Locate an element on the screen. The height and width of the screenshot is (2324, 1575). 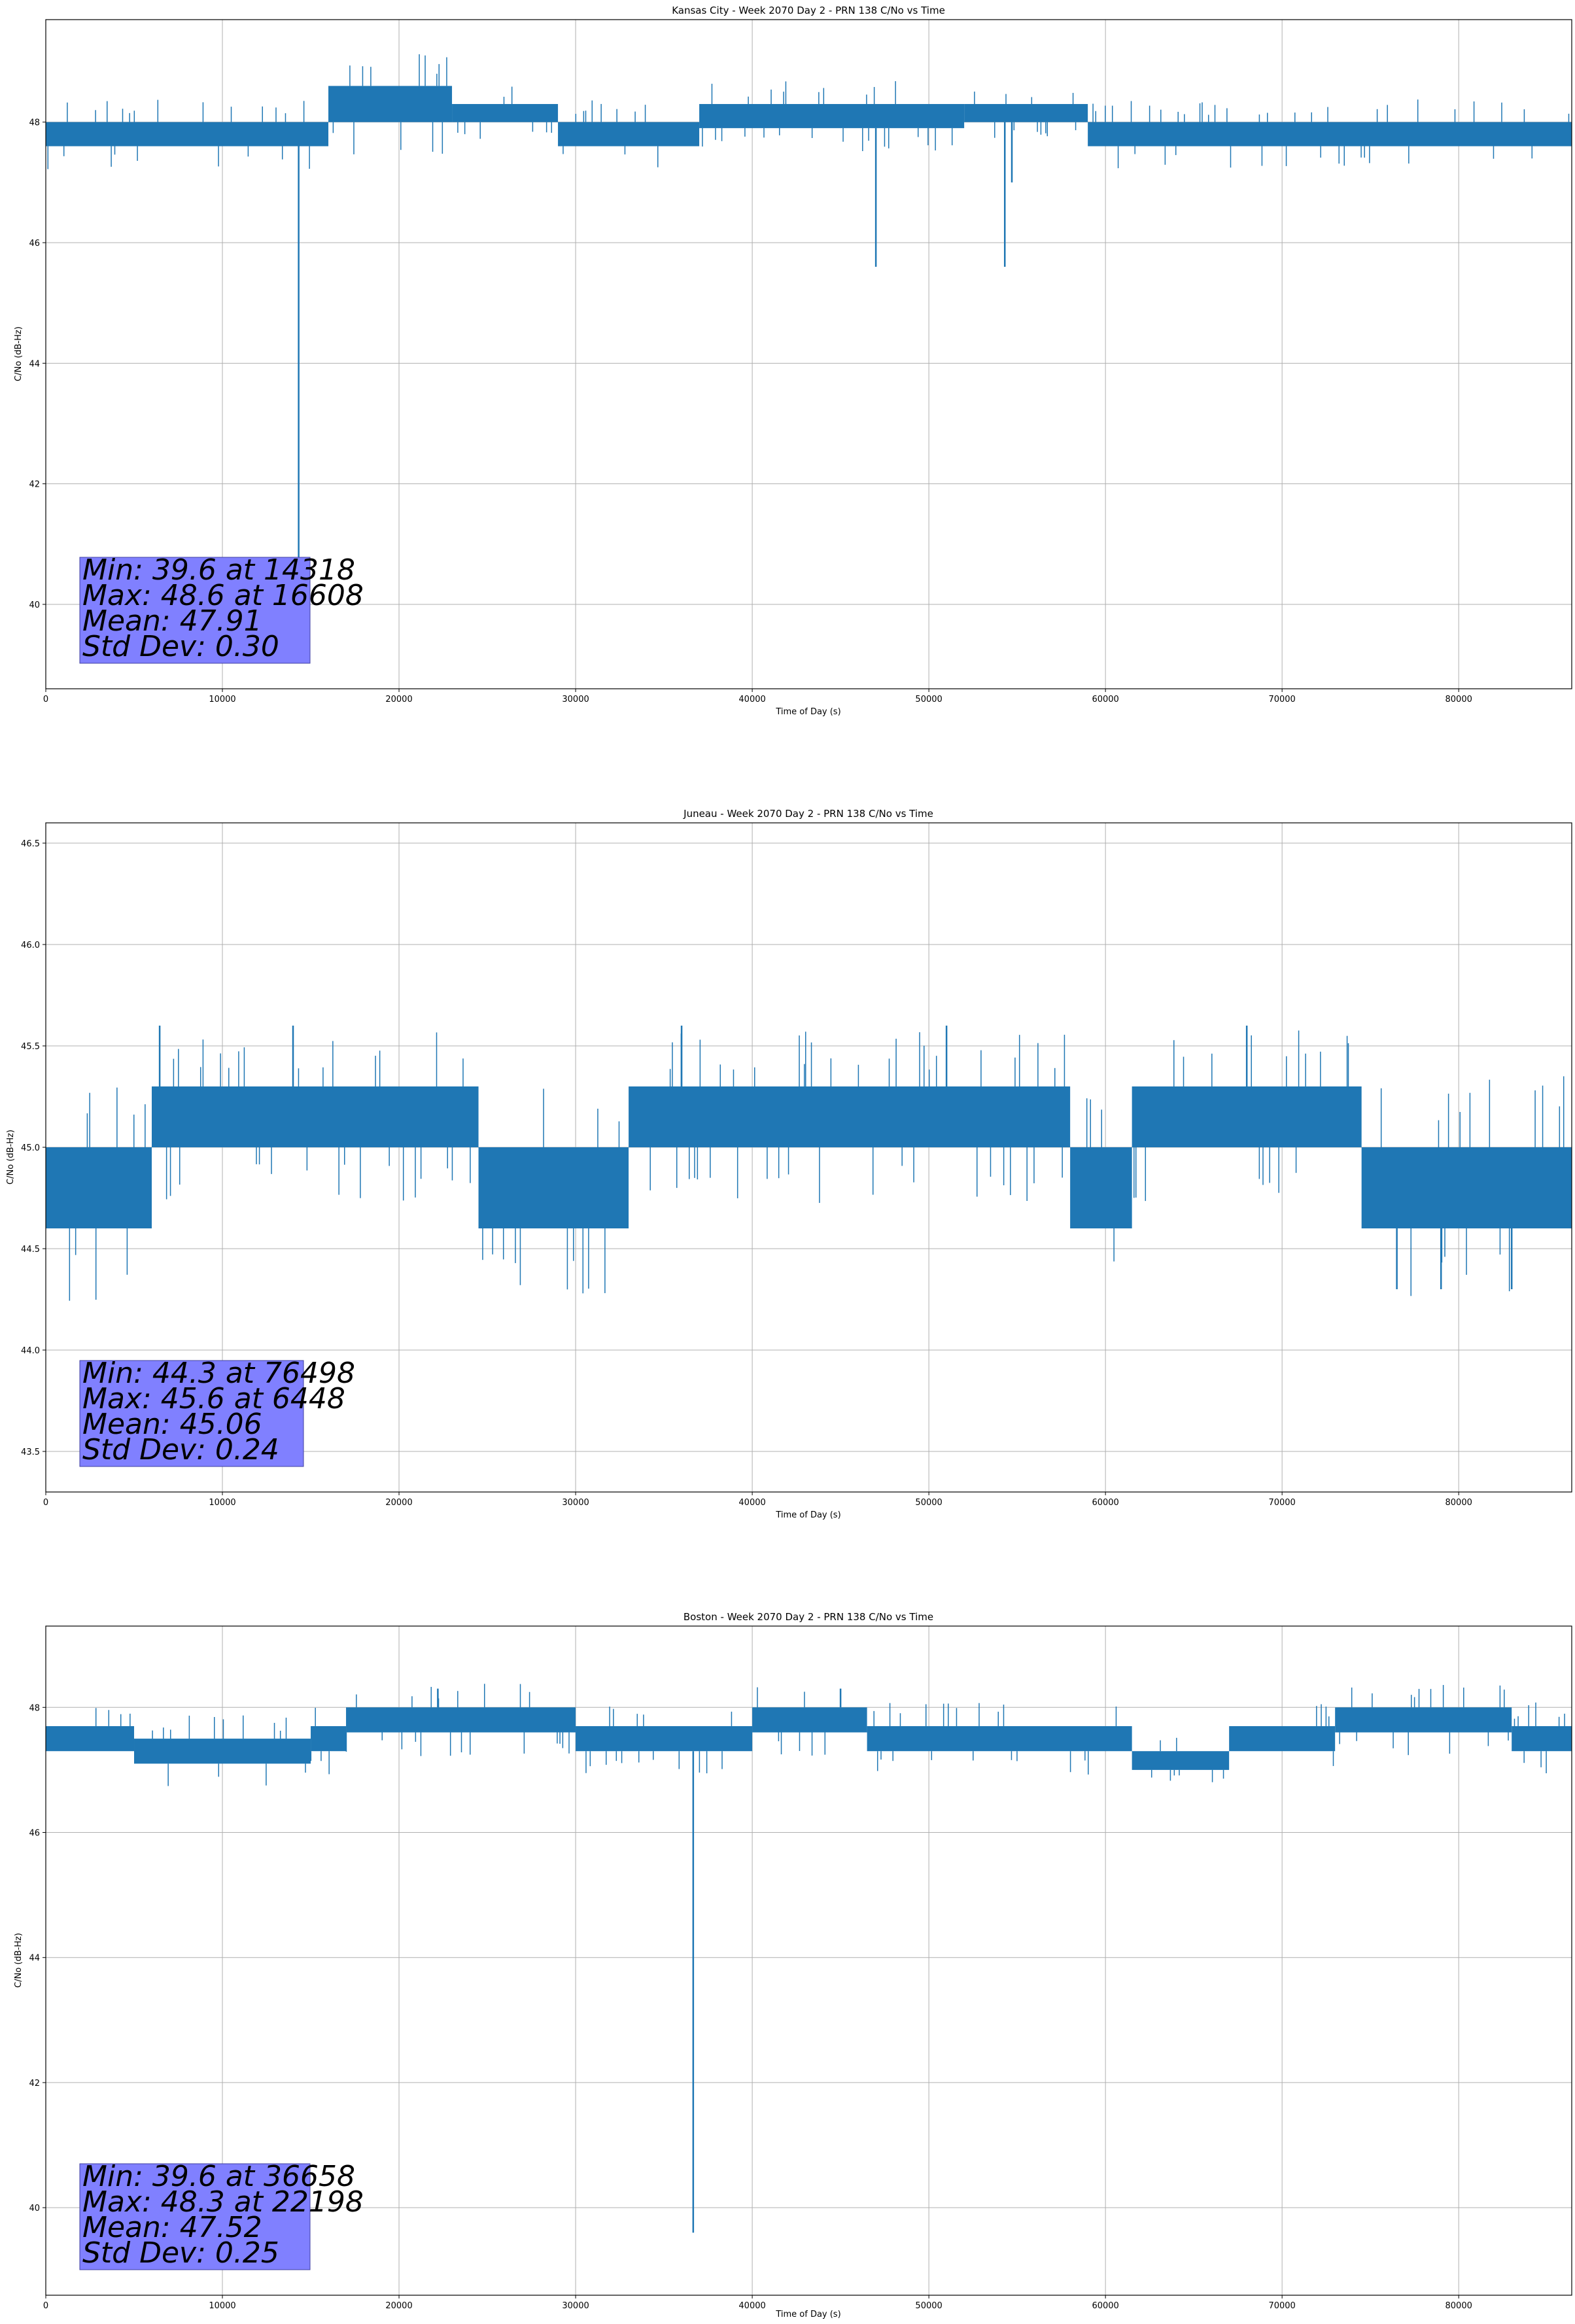
y-tick-label: 45.0 is located at coordinates (31, 1148).